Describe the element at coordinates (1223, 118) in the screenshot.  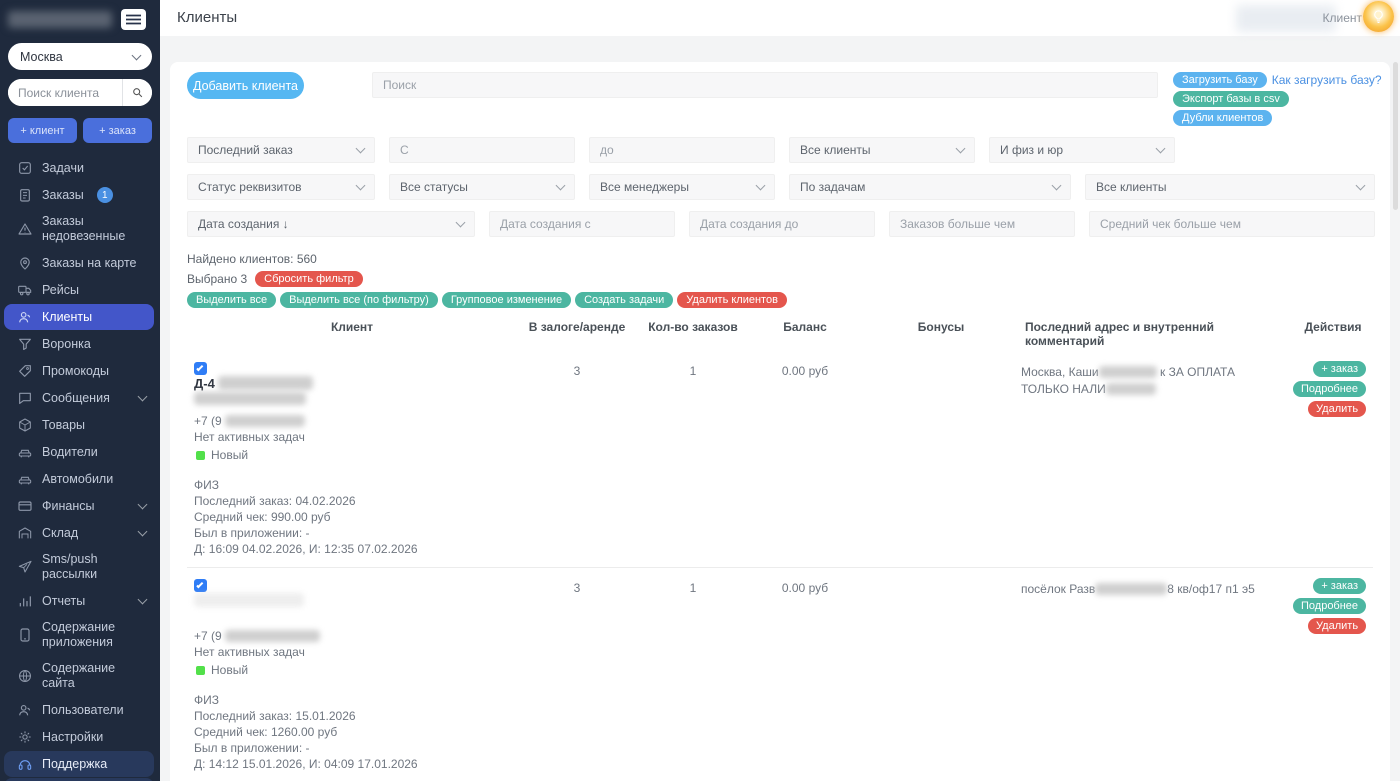
I see `client-duplicates-button: Дубли клиентов` at that location.